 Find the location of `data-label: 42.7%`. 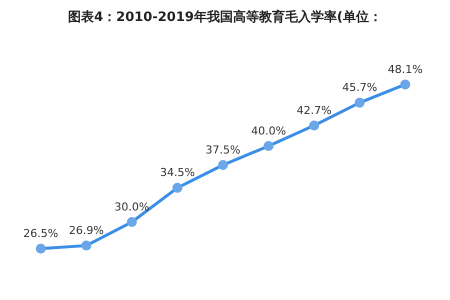

data-label: 42.7% is located at coordinates (314, 110).